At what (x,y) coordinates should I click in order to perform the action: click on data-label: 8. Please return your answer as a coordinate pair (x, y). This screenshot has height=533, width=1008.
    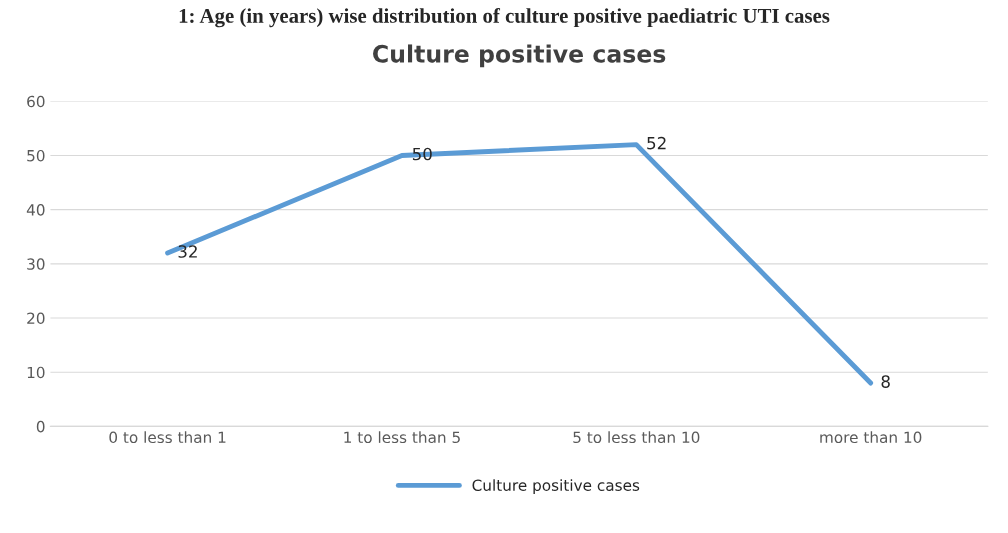
    Looking at the image, I should click on (885, 381).